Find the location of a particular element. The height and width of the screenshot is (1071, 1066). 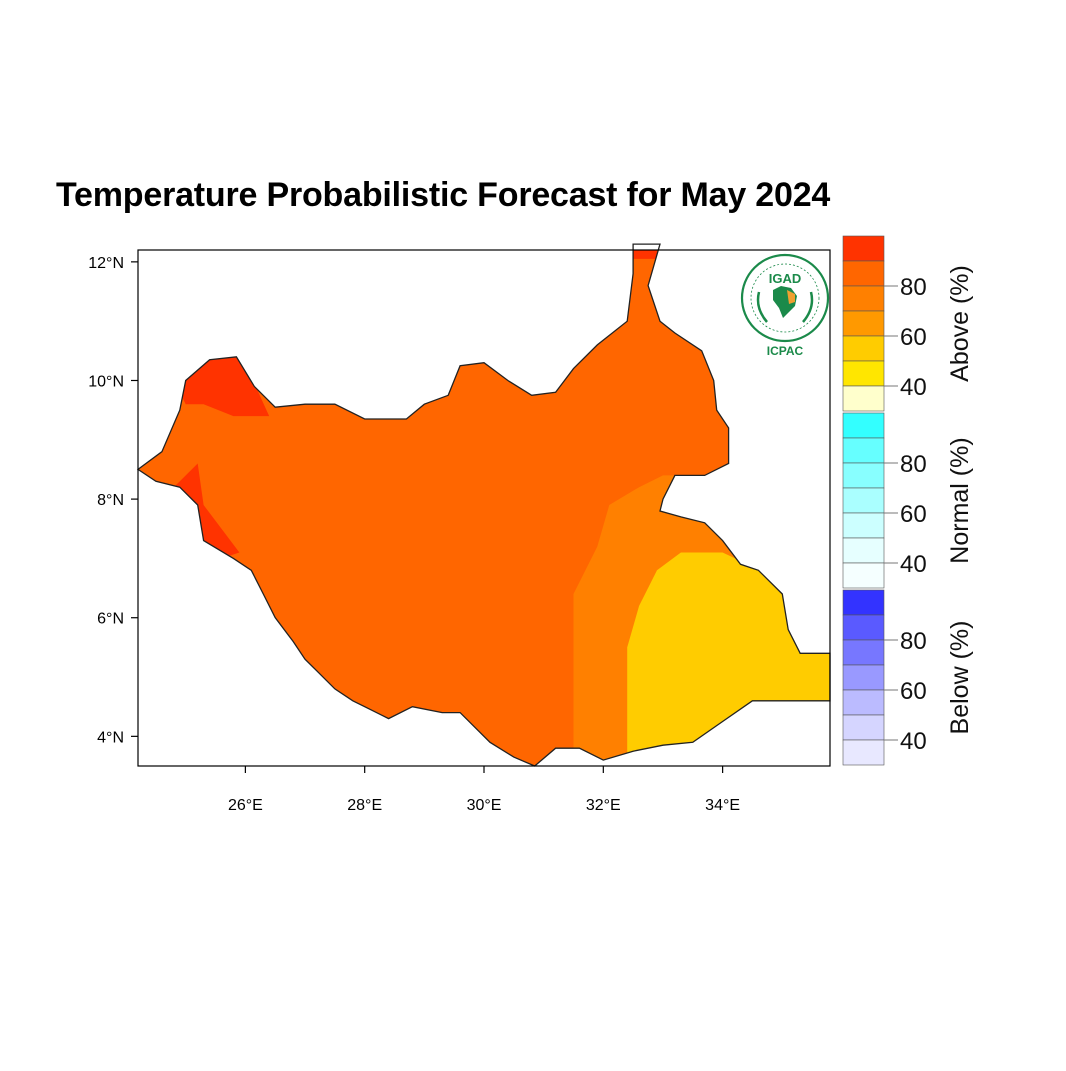

icpac-logo: IGAD ICPAC is located at coordinates (785, 305).